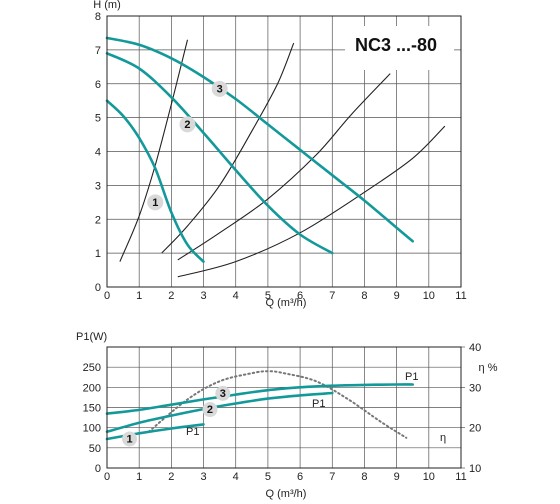  Describe the element at coordinates (92, 388) in the screenshot. I see `y-tick-label: 200` at that location.